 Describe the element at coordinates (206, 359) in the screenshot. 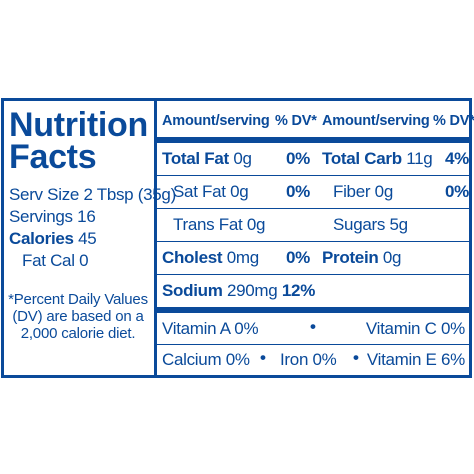

I see `calcium: Calcium 0%` at that location.